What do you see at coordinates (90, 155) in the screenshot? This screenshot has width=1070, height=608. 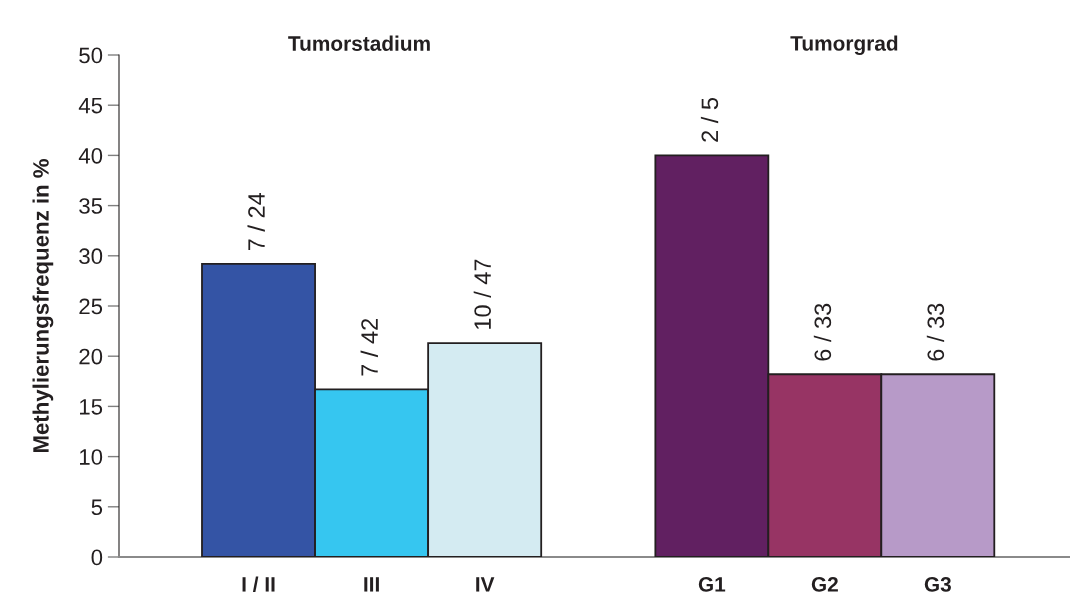 I see `y-tick-label: 40` at bounding box center [90, 155].